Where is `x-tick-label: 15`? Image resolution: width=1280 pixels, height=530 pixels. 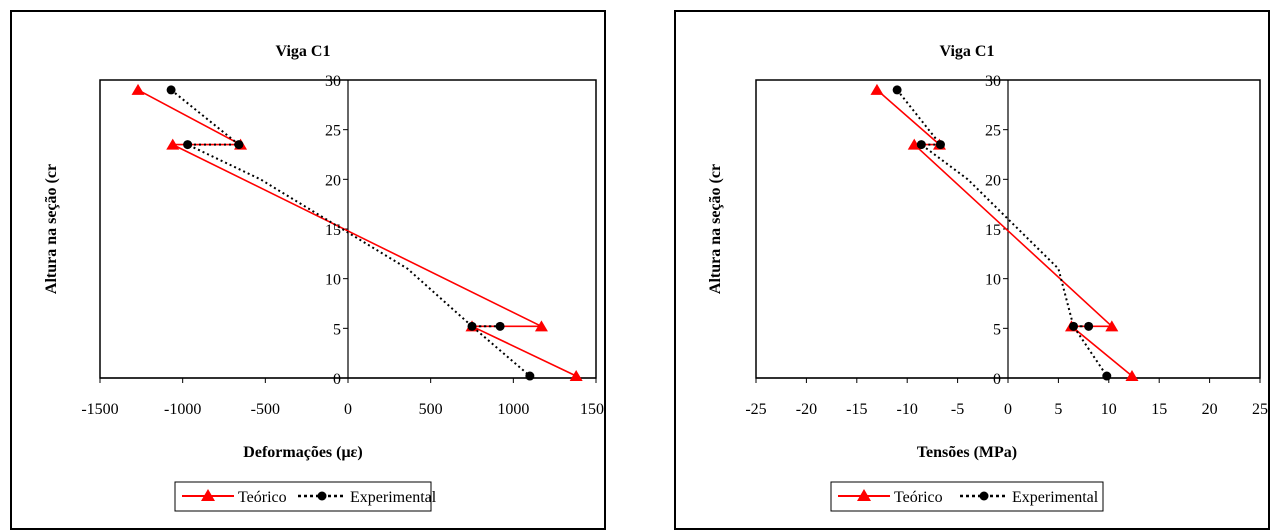 x-tick-label: 15 is located at coordinates (1159, 409).